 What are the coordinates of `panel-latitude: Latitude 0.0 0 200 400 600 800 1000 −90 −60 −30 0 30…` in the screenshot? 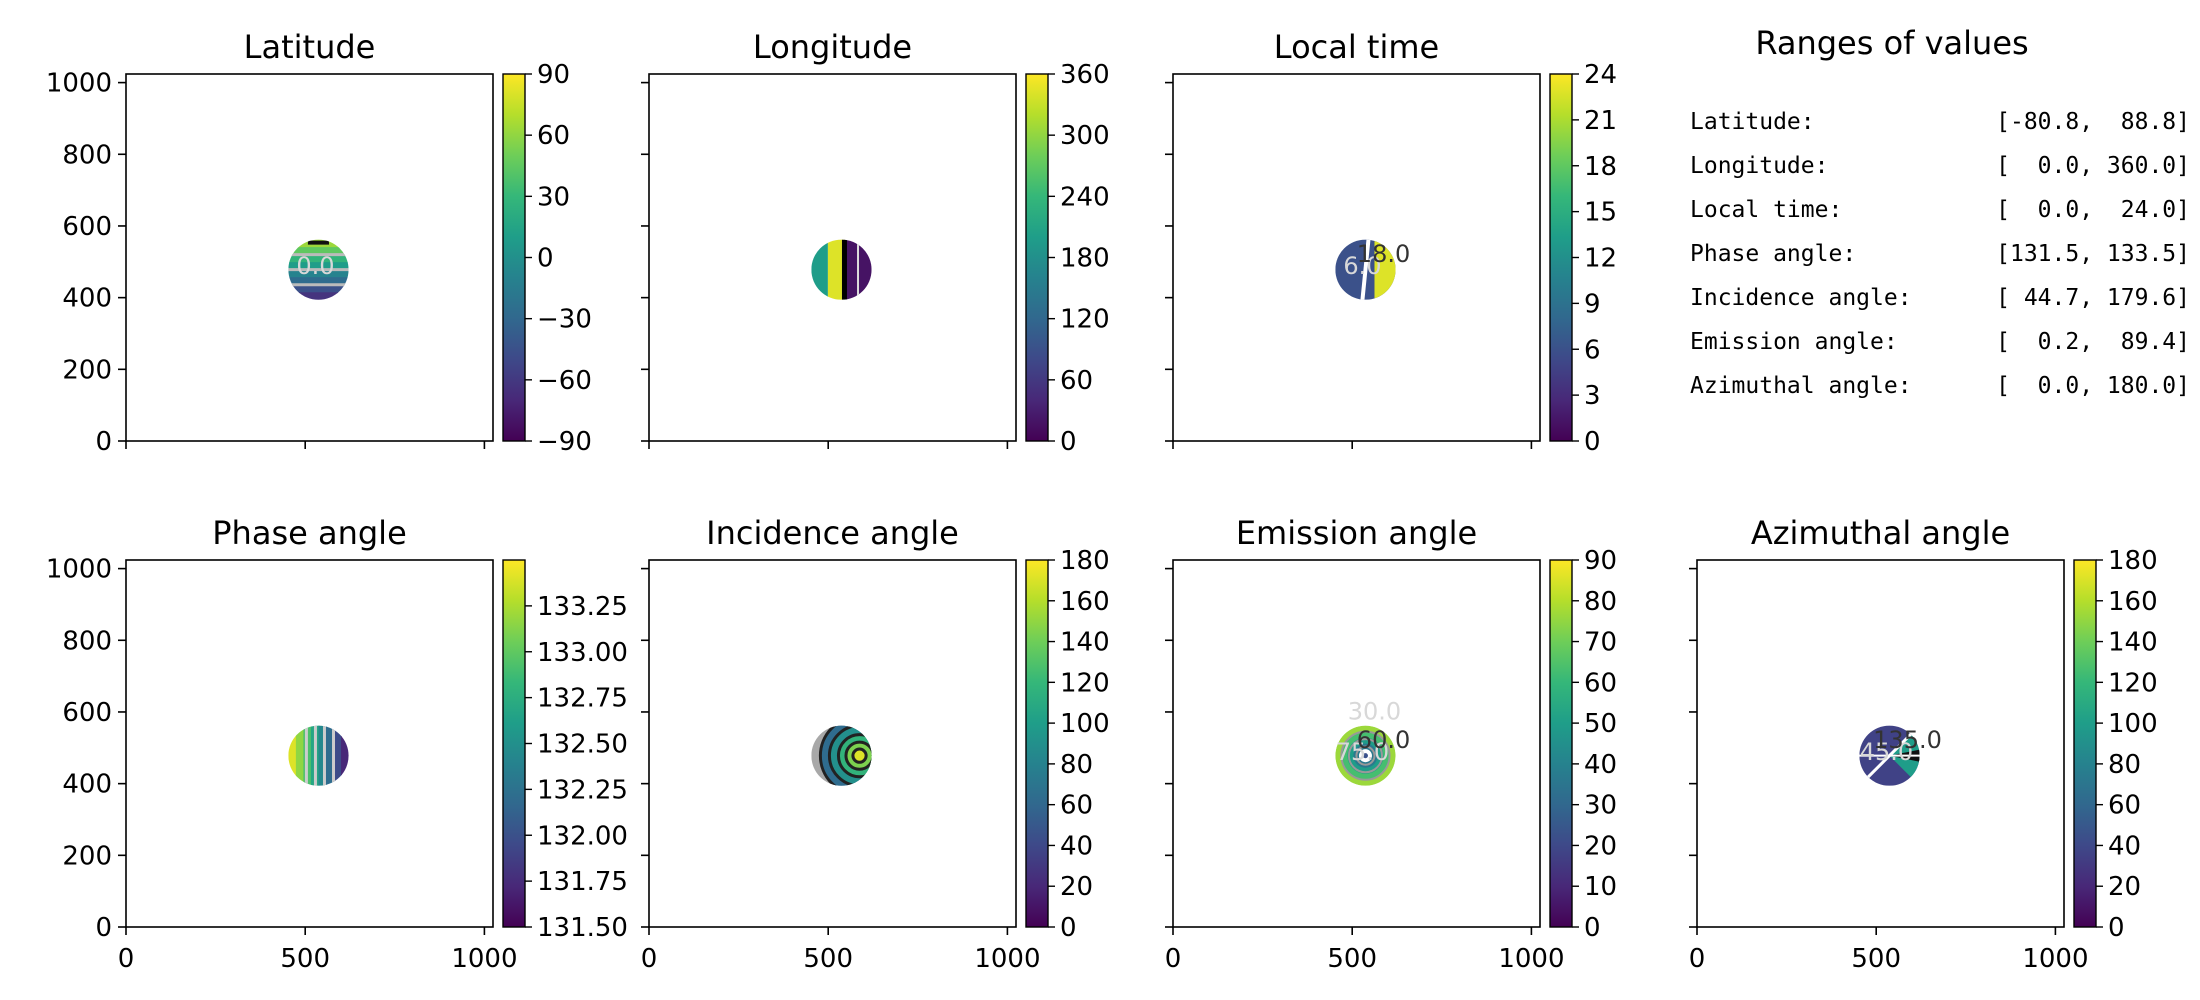 It's located at (319, 242).